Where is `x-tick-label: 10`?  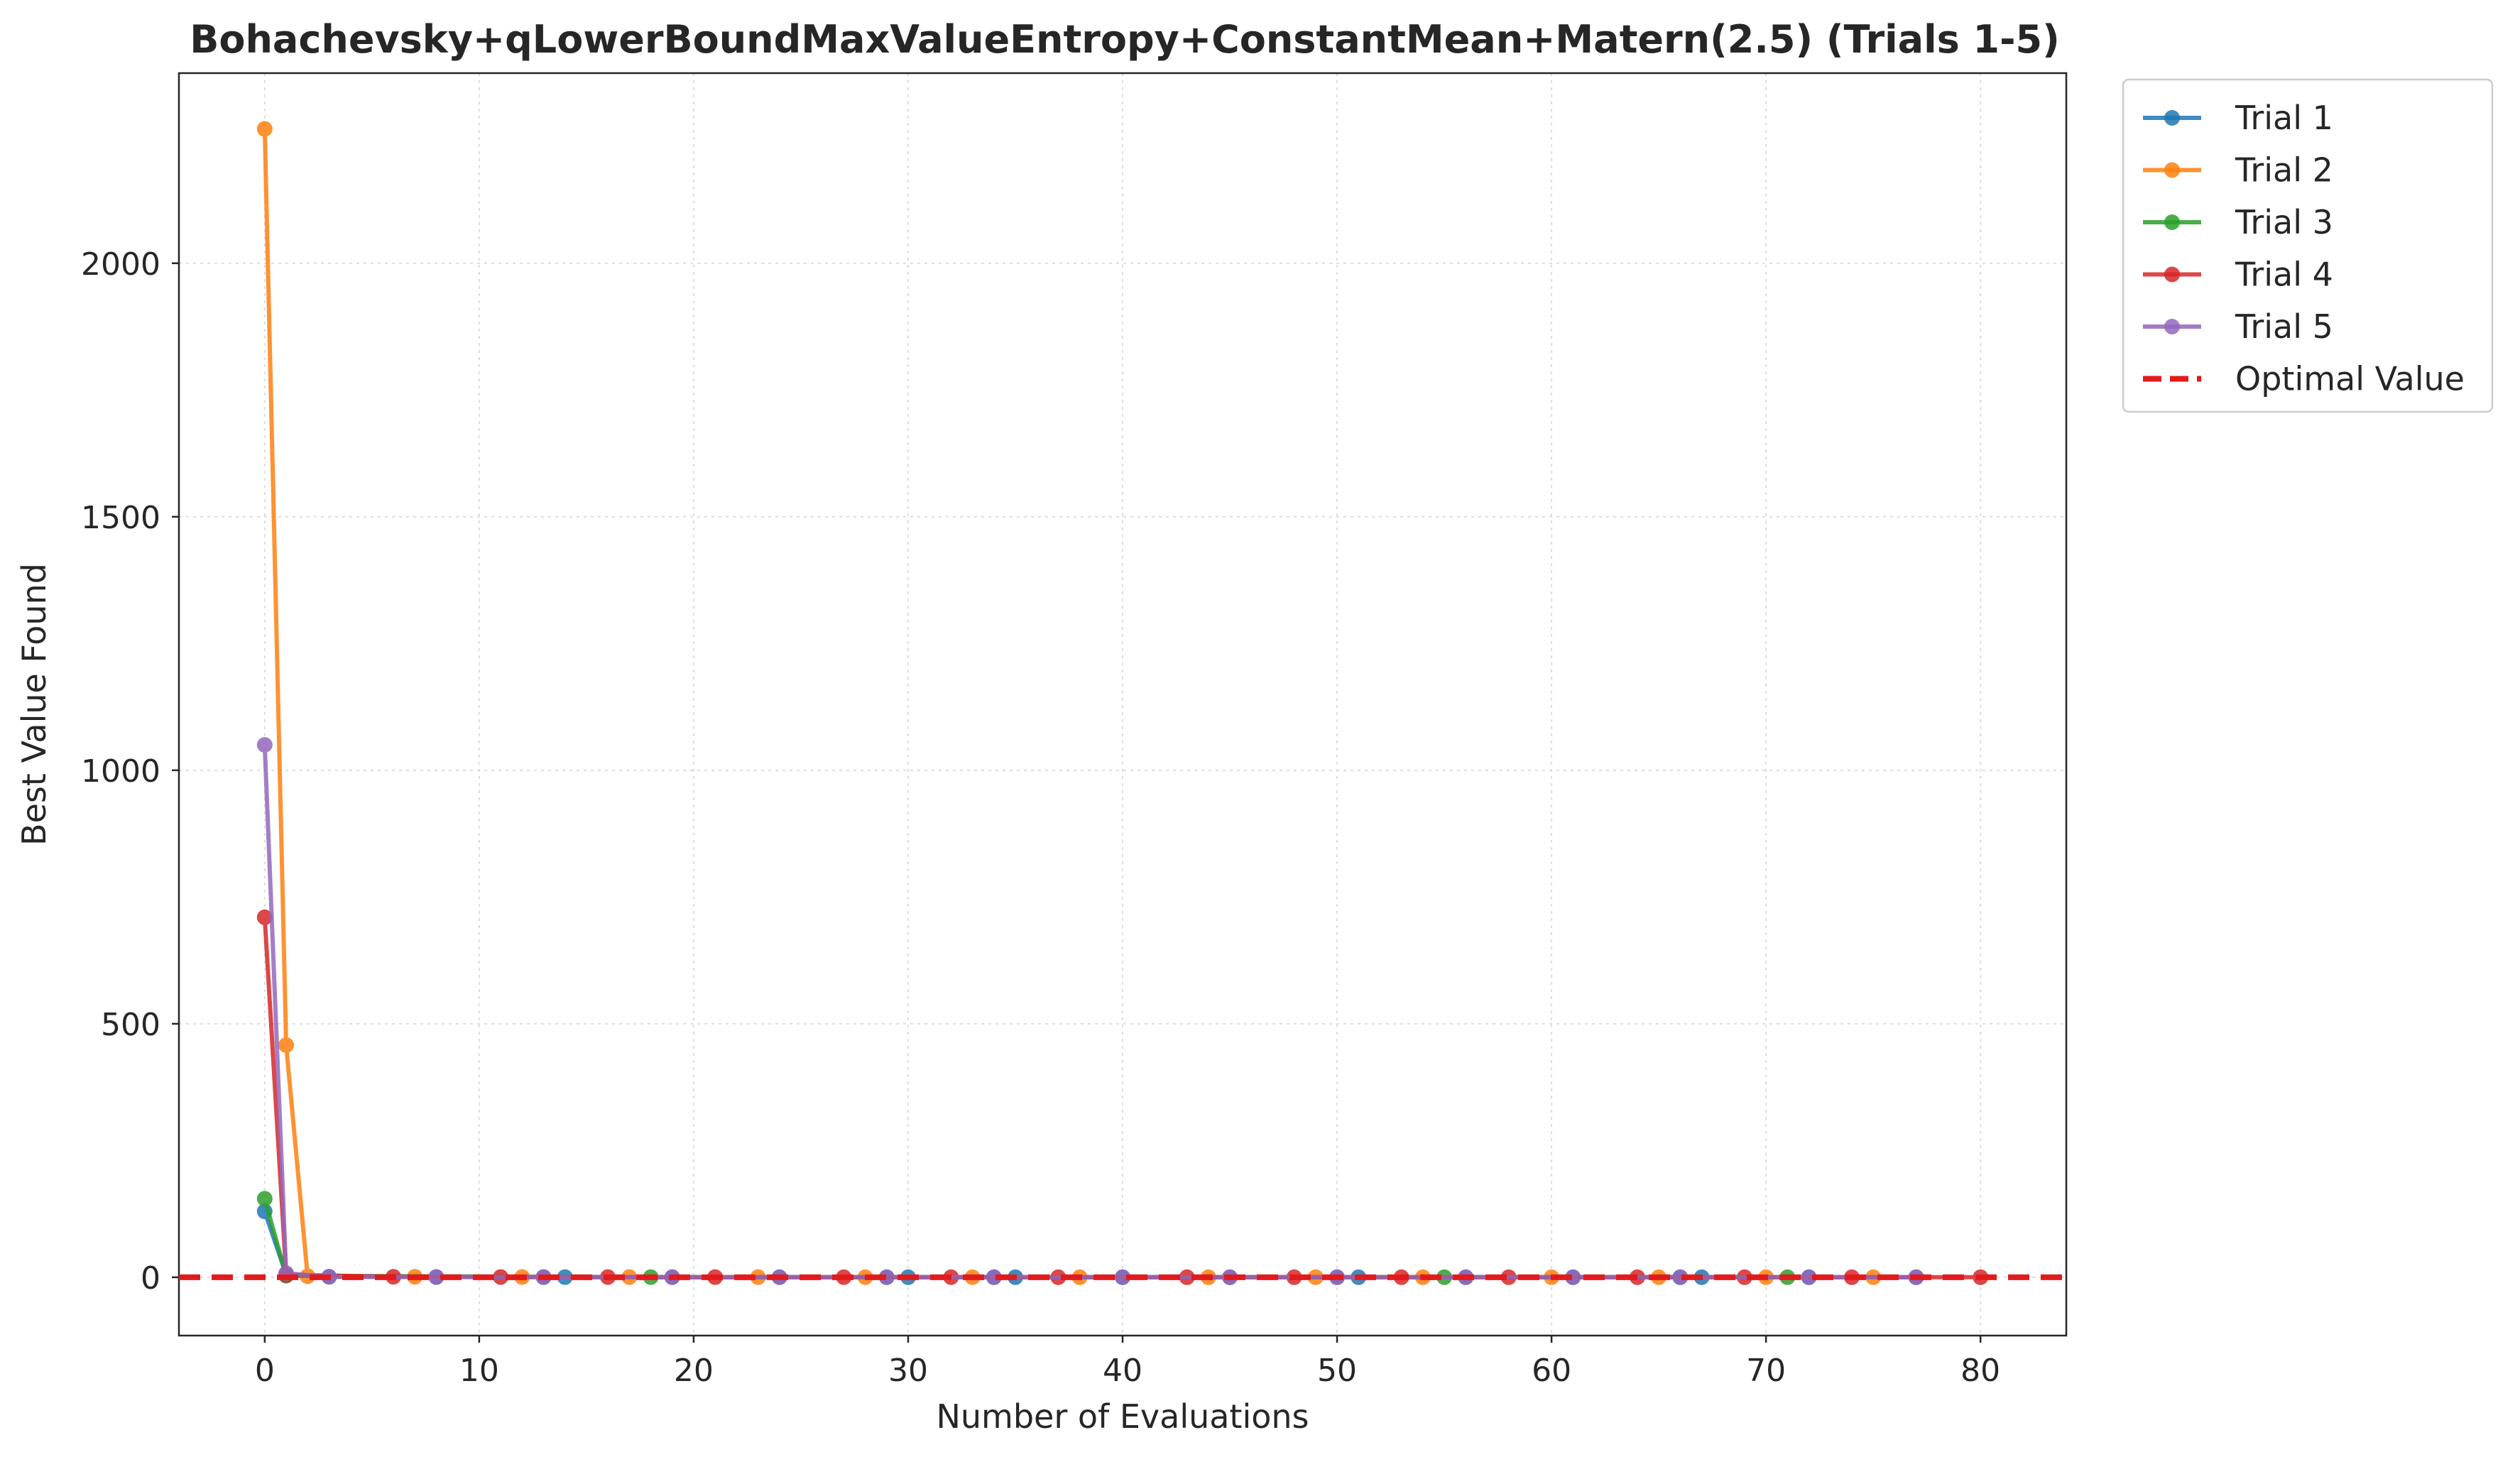 x-tick-label: 10 is located at coordinates (479, 1371).